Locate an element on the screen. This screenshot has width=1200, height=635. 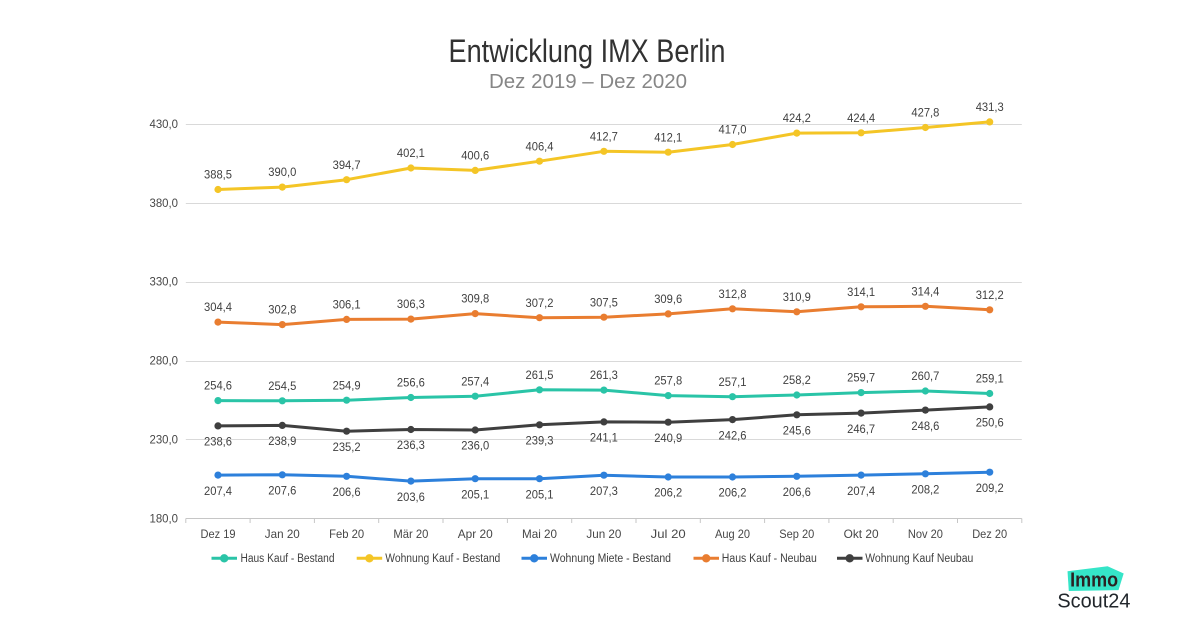
svg-text: 330,0 is located at coordinates (164, 283).